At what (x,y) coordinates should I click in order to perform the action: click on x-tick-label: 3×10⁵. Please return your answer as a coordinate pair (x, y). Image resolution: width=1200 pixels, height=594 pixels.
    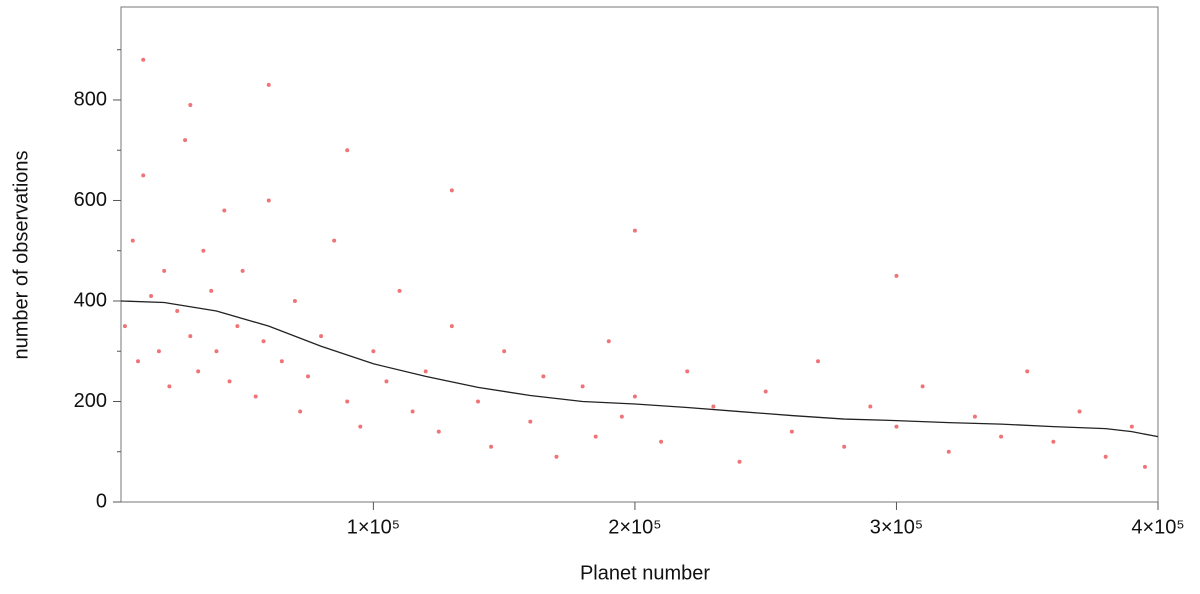
    Looking at the image, I should click on (896, 527).